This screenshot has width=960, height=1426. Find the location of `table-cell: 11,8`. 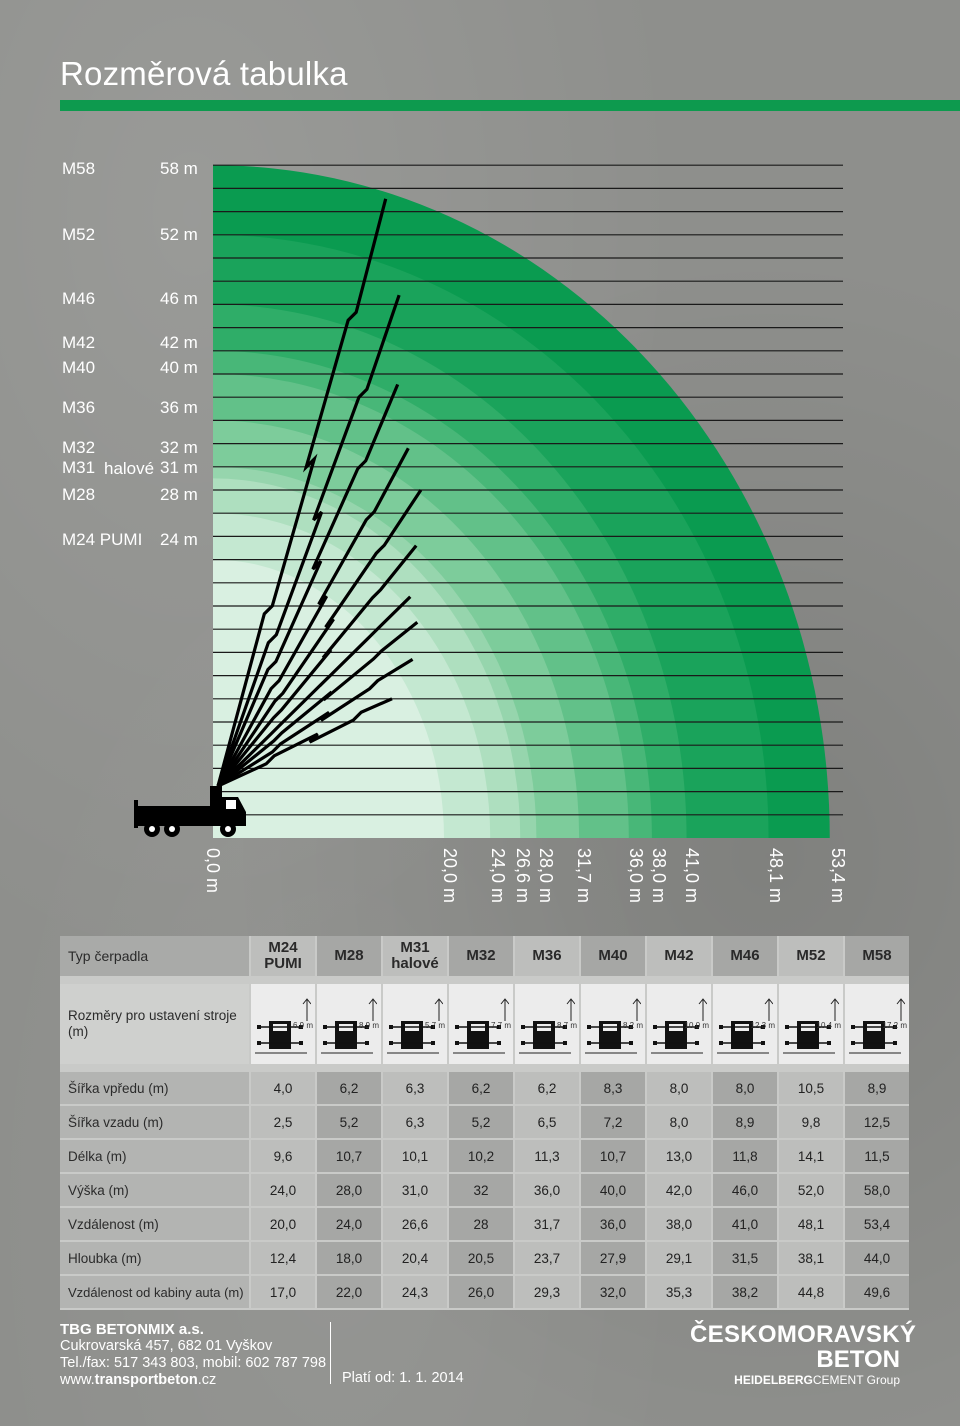

table-cell: 11,8 is located at coordinates (744, 1156).